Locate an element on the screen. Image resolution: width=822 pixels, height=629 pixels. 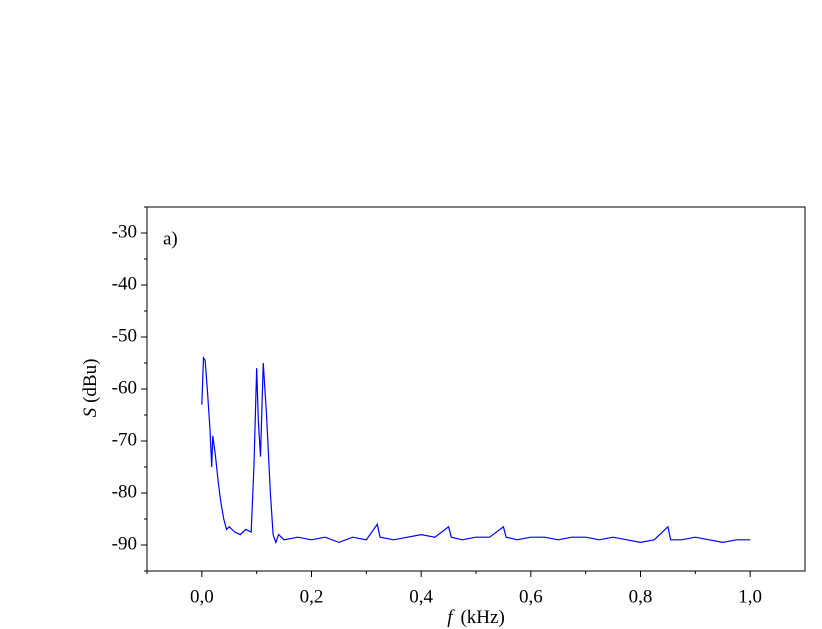
annotation: a) is located at coordinates (170, 238).